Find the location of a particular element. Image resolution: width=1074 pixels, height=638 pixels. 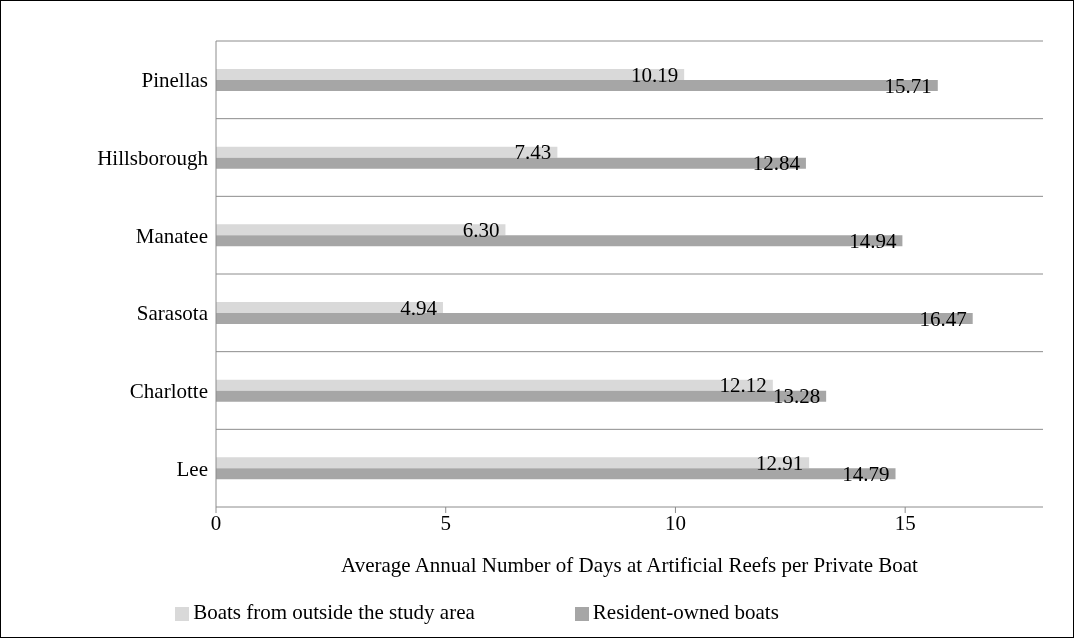

y-tick-label: Hillsborough is located at coordinates (153, 157).